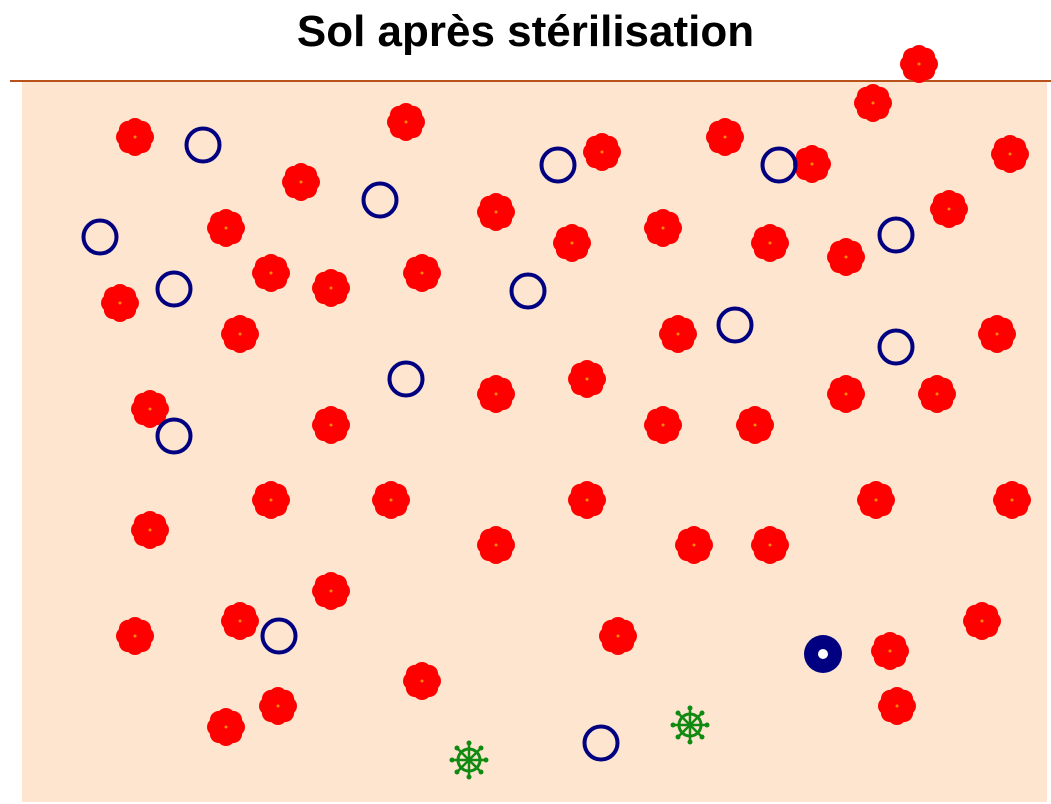  What do you see at coordinates (823, 654) in the screenshot?
I see `blue-filled-ring-organism-icon` at bounding box center [823, 654].